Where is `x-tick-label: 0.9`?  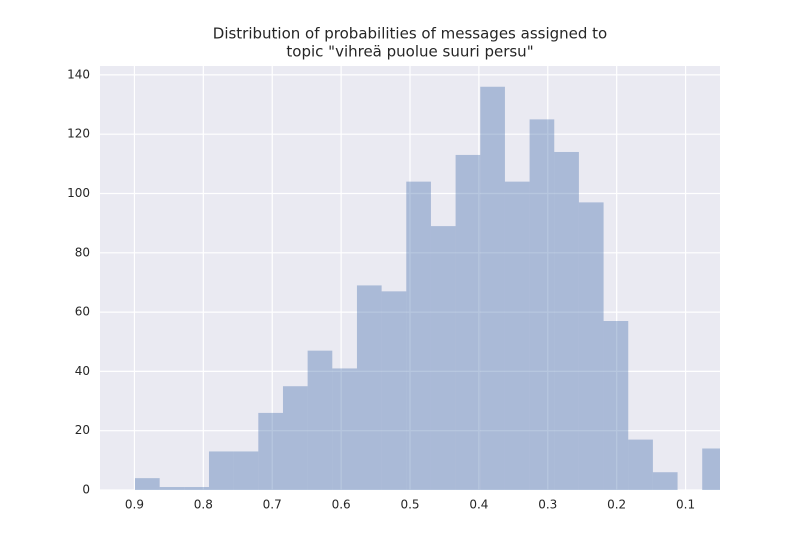 x-tick-label: 0.9 is located at coordinates (134, 505).